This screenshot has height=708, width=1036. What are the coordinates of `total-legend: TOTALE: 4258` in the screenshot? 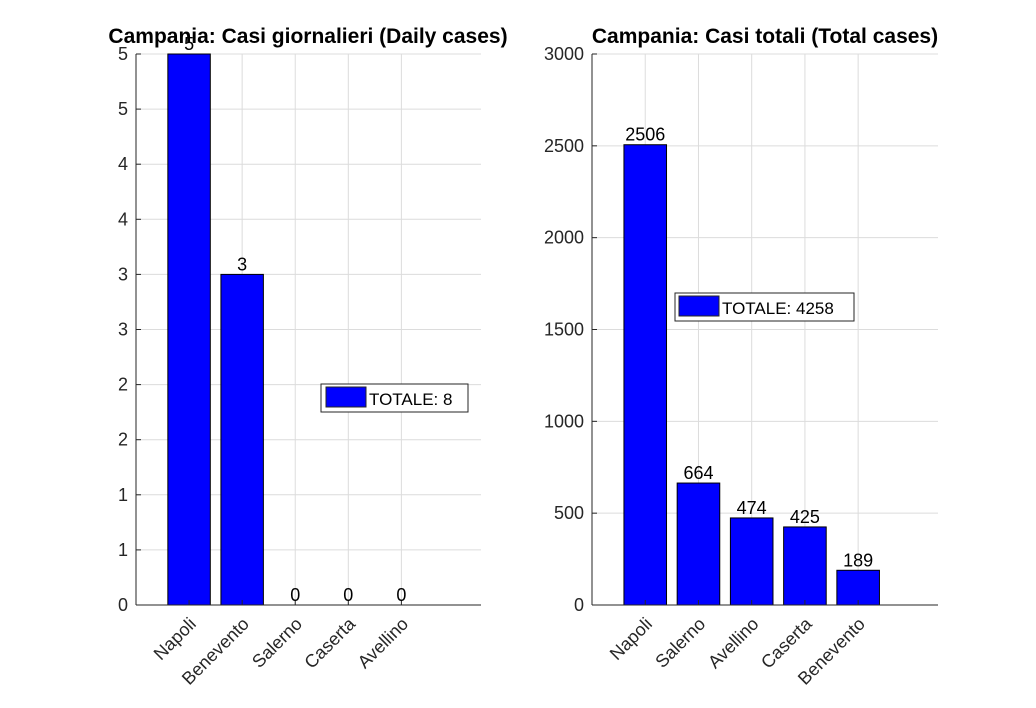 It's located at (764, 307).